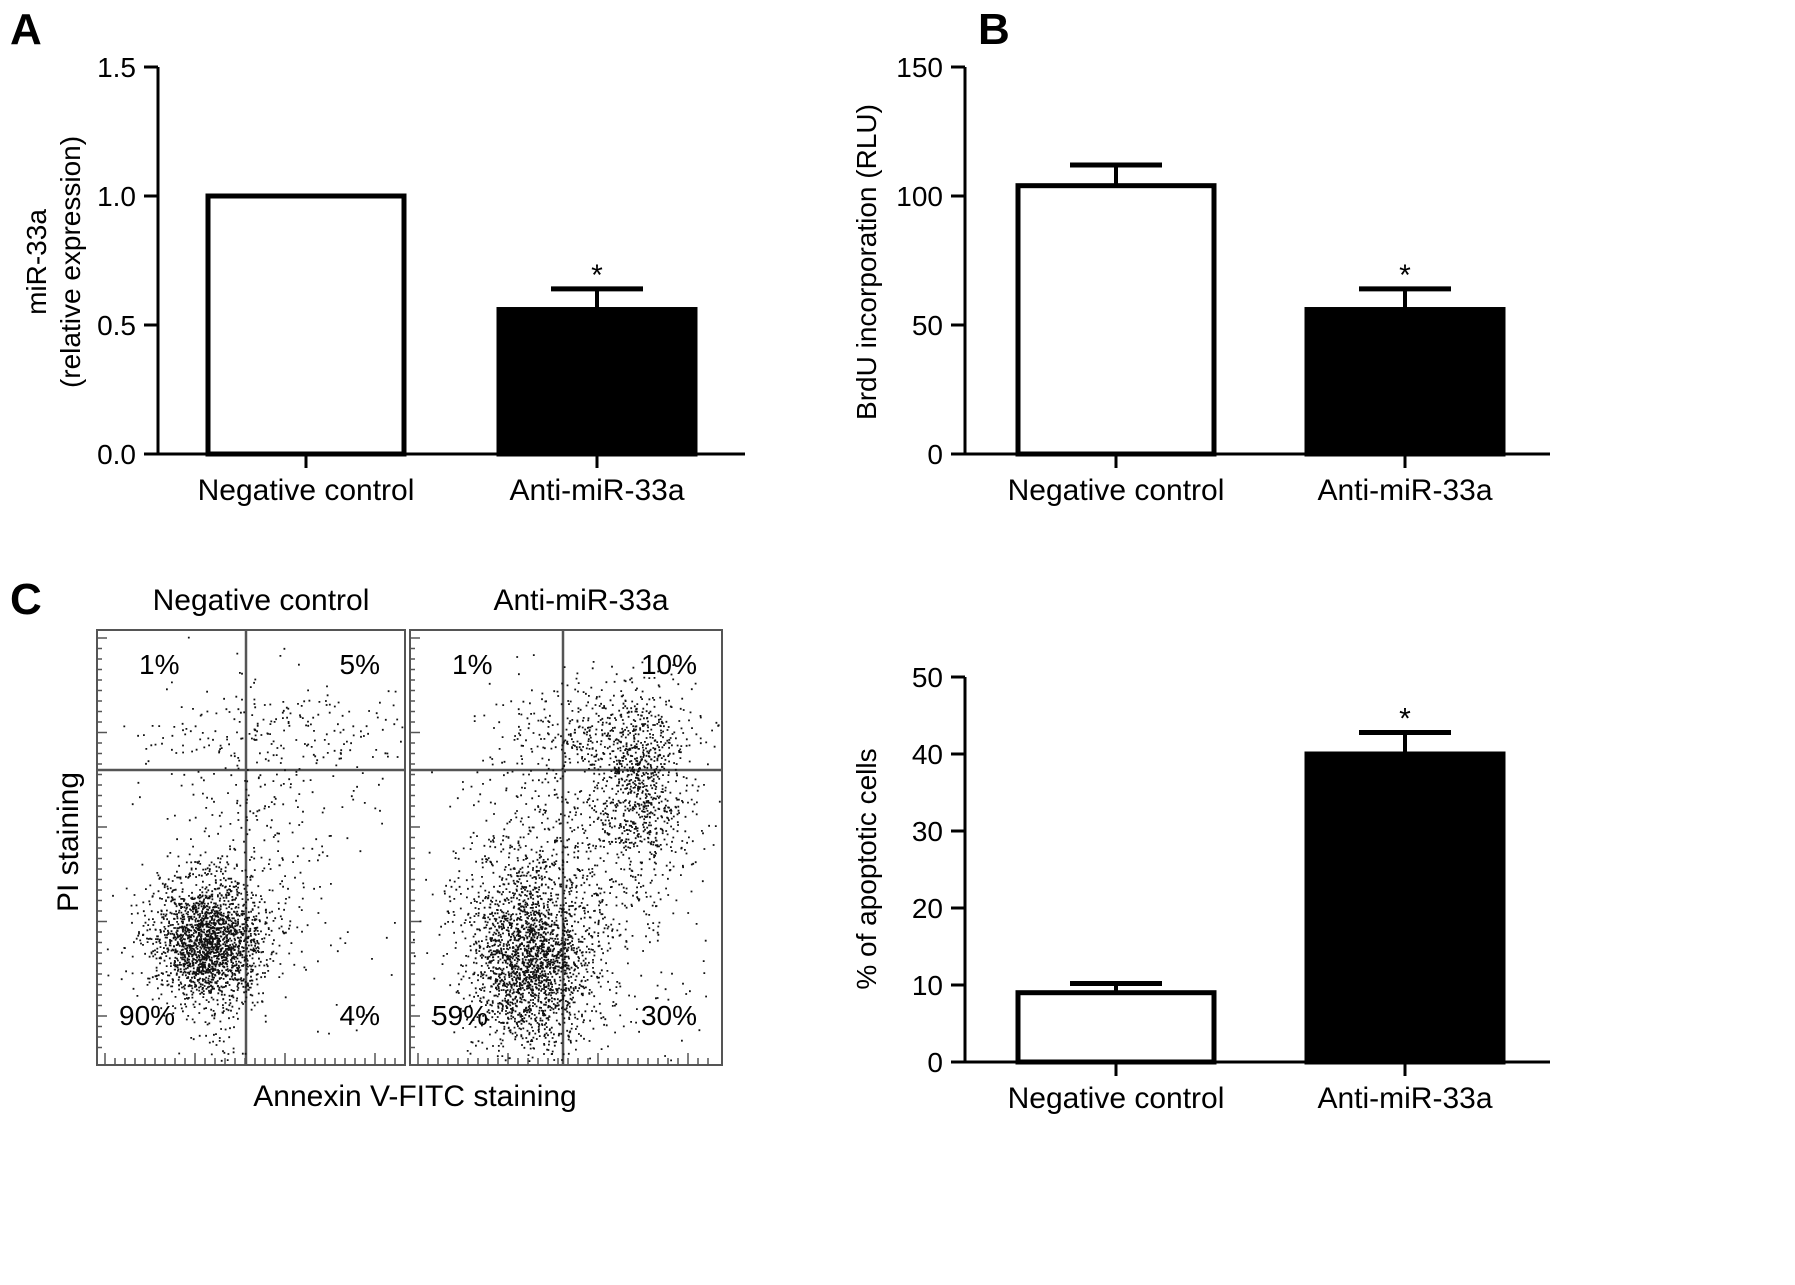  I want to click on flow-plot-1-label-lower-right: 4%, so click(360, 1015).